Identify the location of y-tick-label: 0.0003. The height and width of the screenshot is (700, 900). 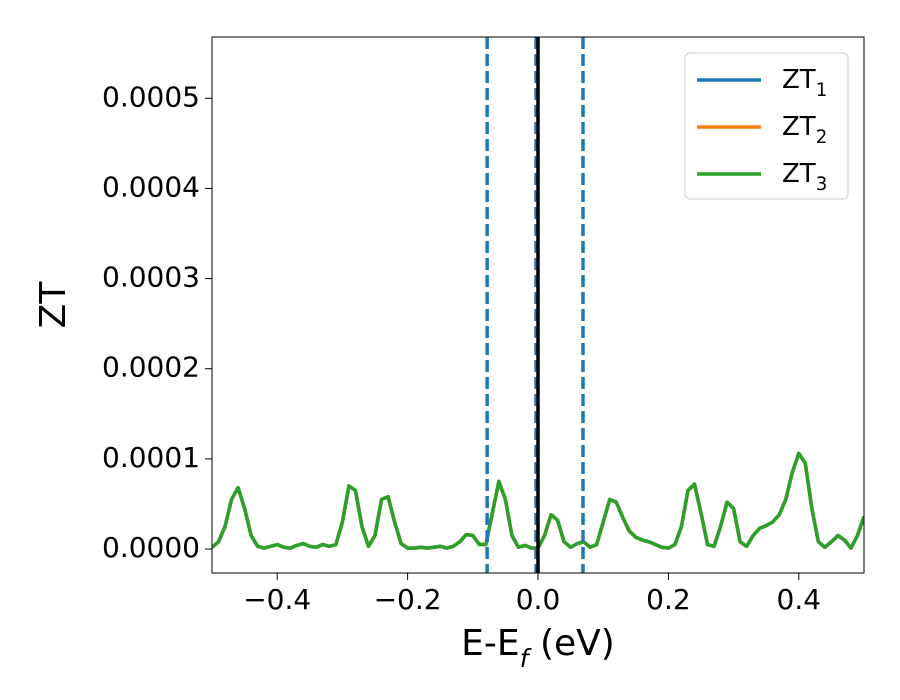
(151, 277).